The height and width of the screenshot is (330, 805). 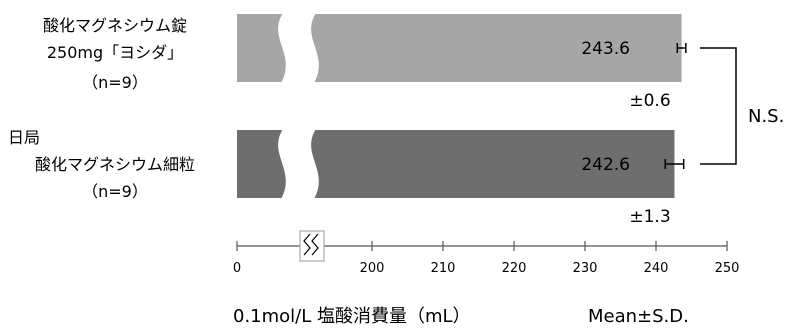 What do you see at coordinates (649, 101) in the screenshot?
I see `sd-label: ±0.6` at bounding box center [649, 101].